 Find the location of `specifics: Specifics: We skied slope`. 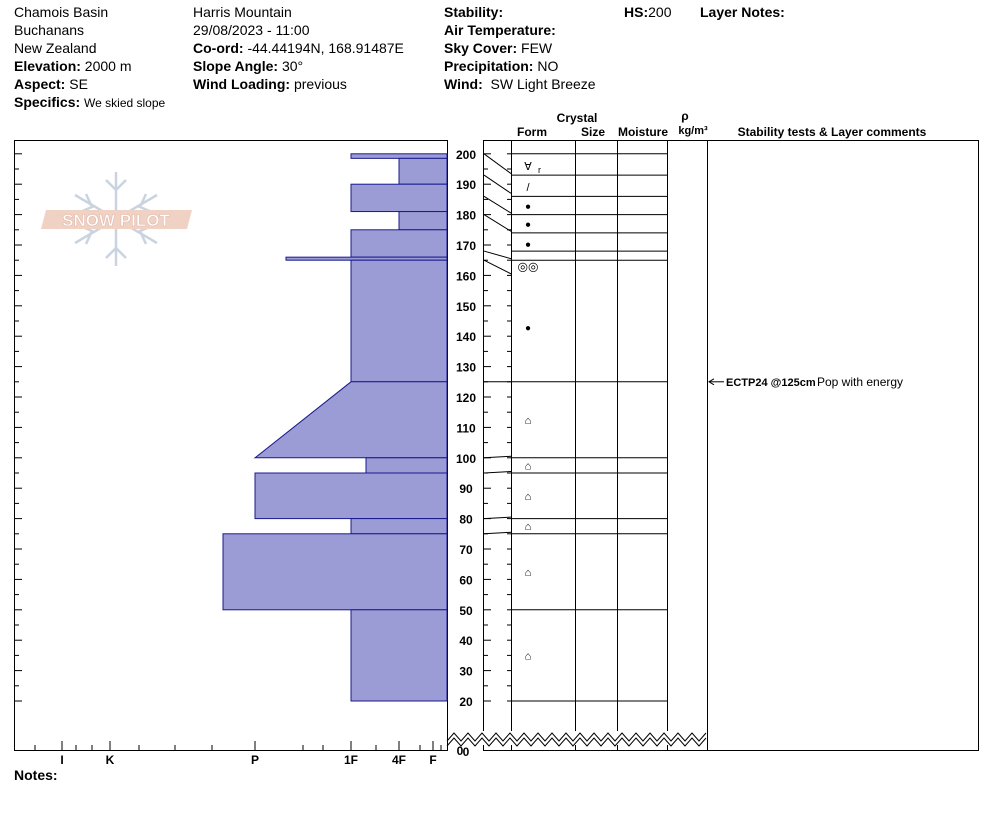

specifics: Specifics: We skied slope is located at coordinates (90, 102).